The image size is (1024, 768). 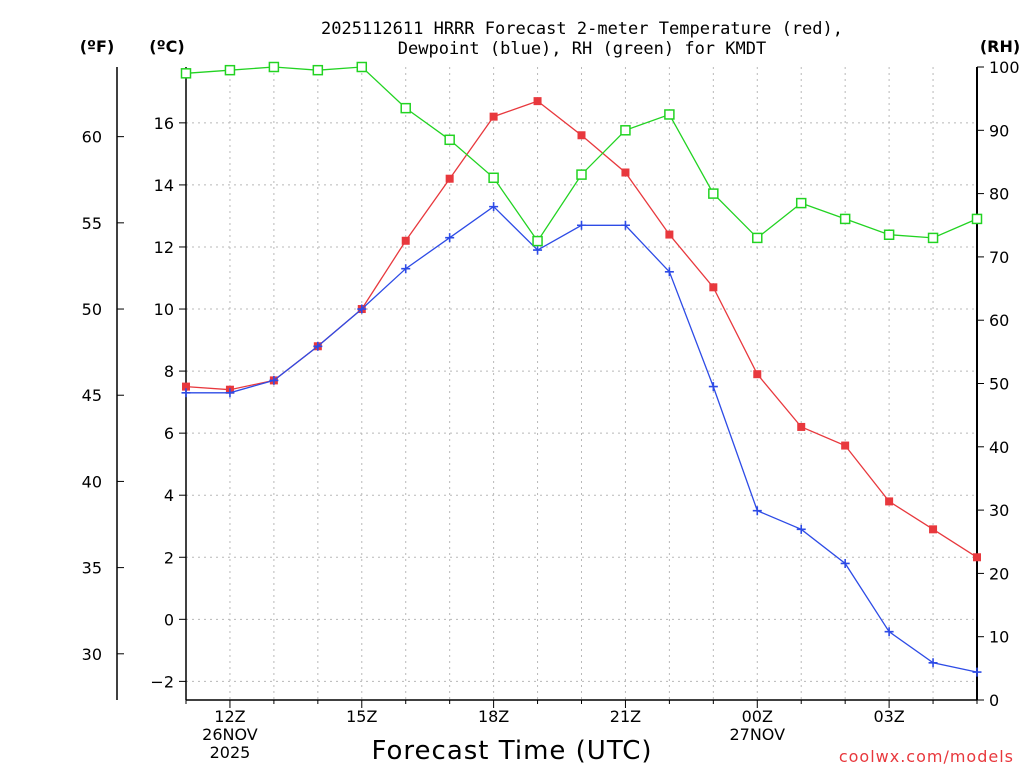 I want to click on fahrenheit-tick-label: 55, so click(x=92, y=223).